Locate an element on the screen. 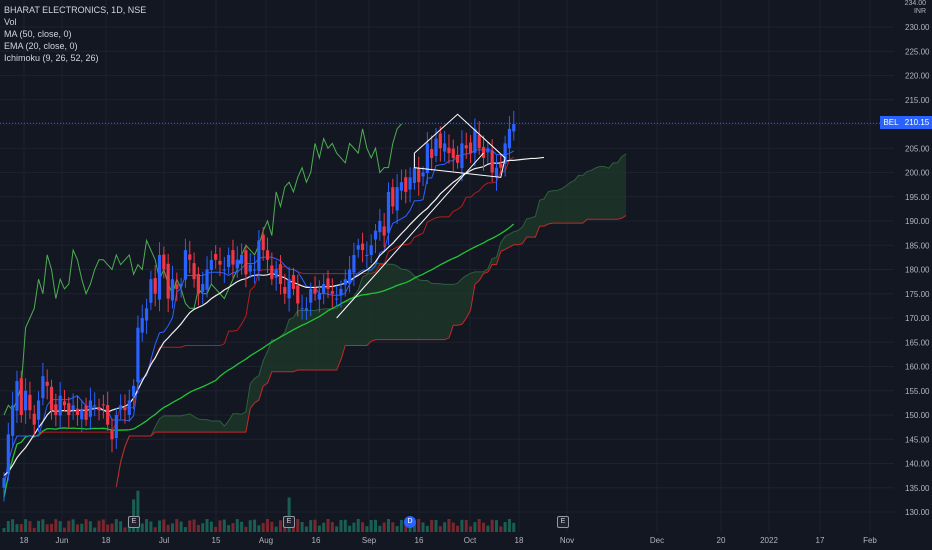  symbol-title: BHARAT ELECTRONICS, 1D, NSE is located at coordinates (75, 10).